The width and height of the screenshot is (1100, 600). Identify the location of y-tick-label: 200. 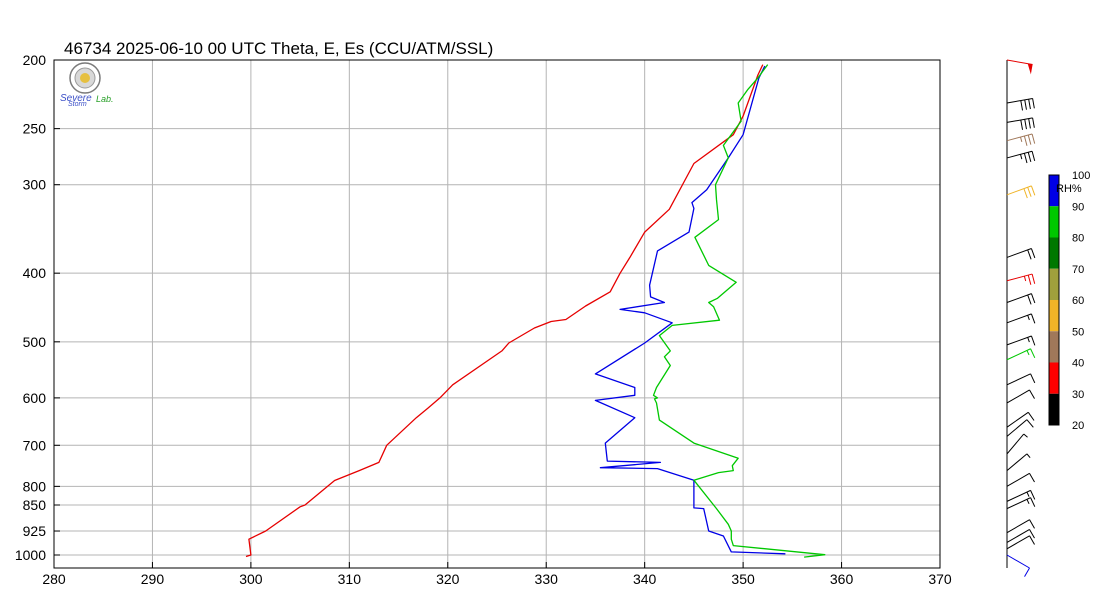
(35, 60).